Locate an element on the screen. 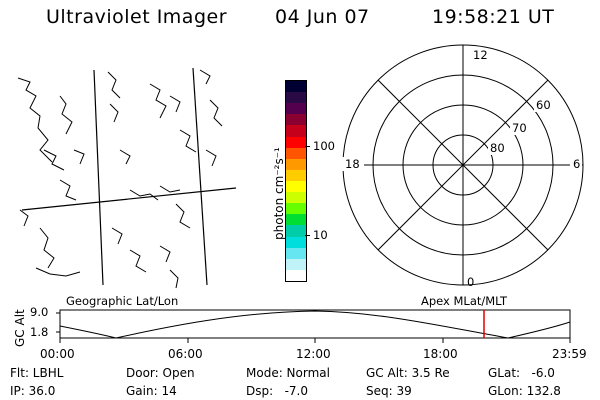 This screenshot has width=600, height=400. timeline-ytick-low: 1.8 is located at coordinates (39, 332).